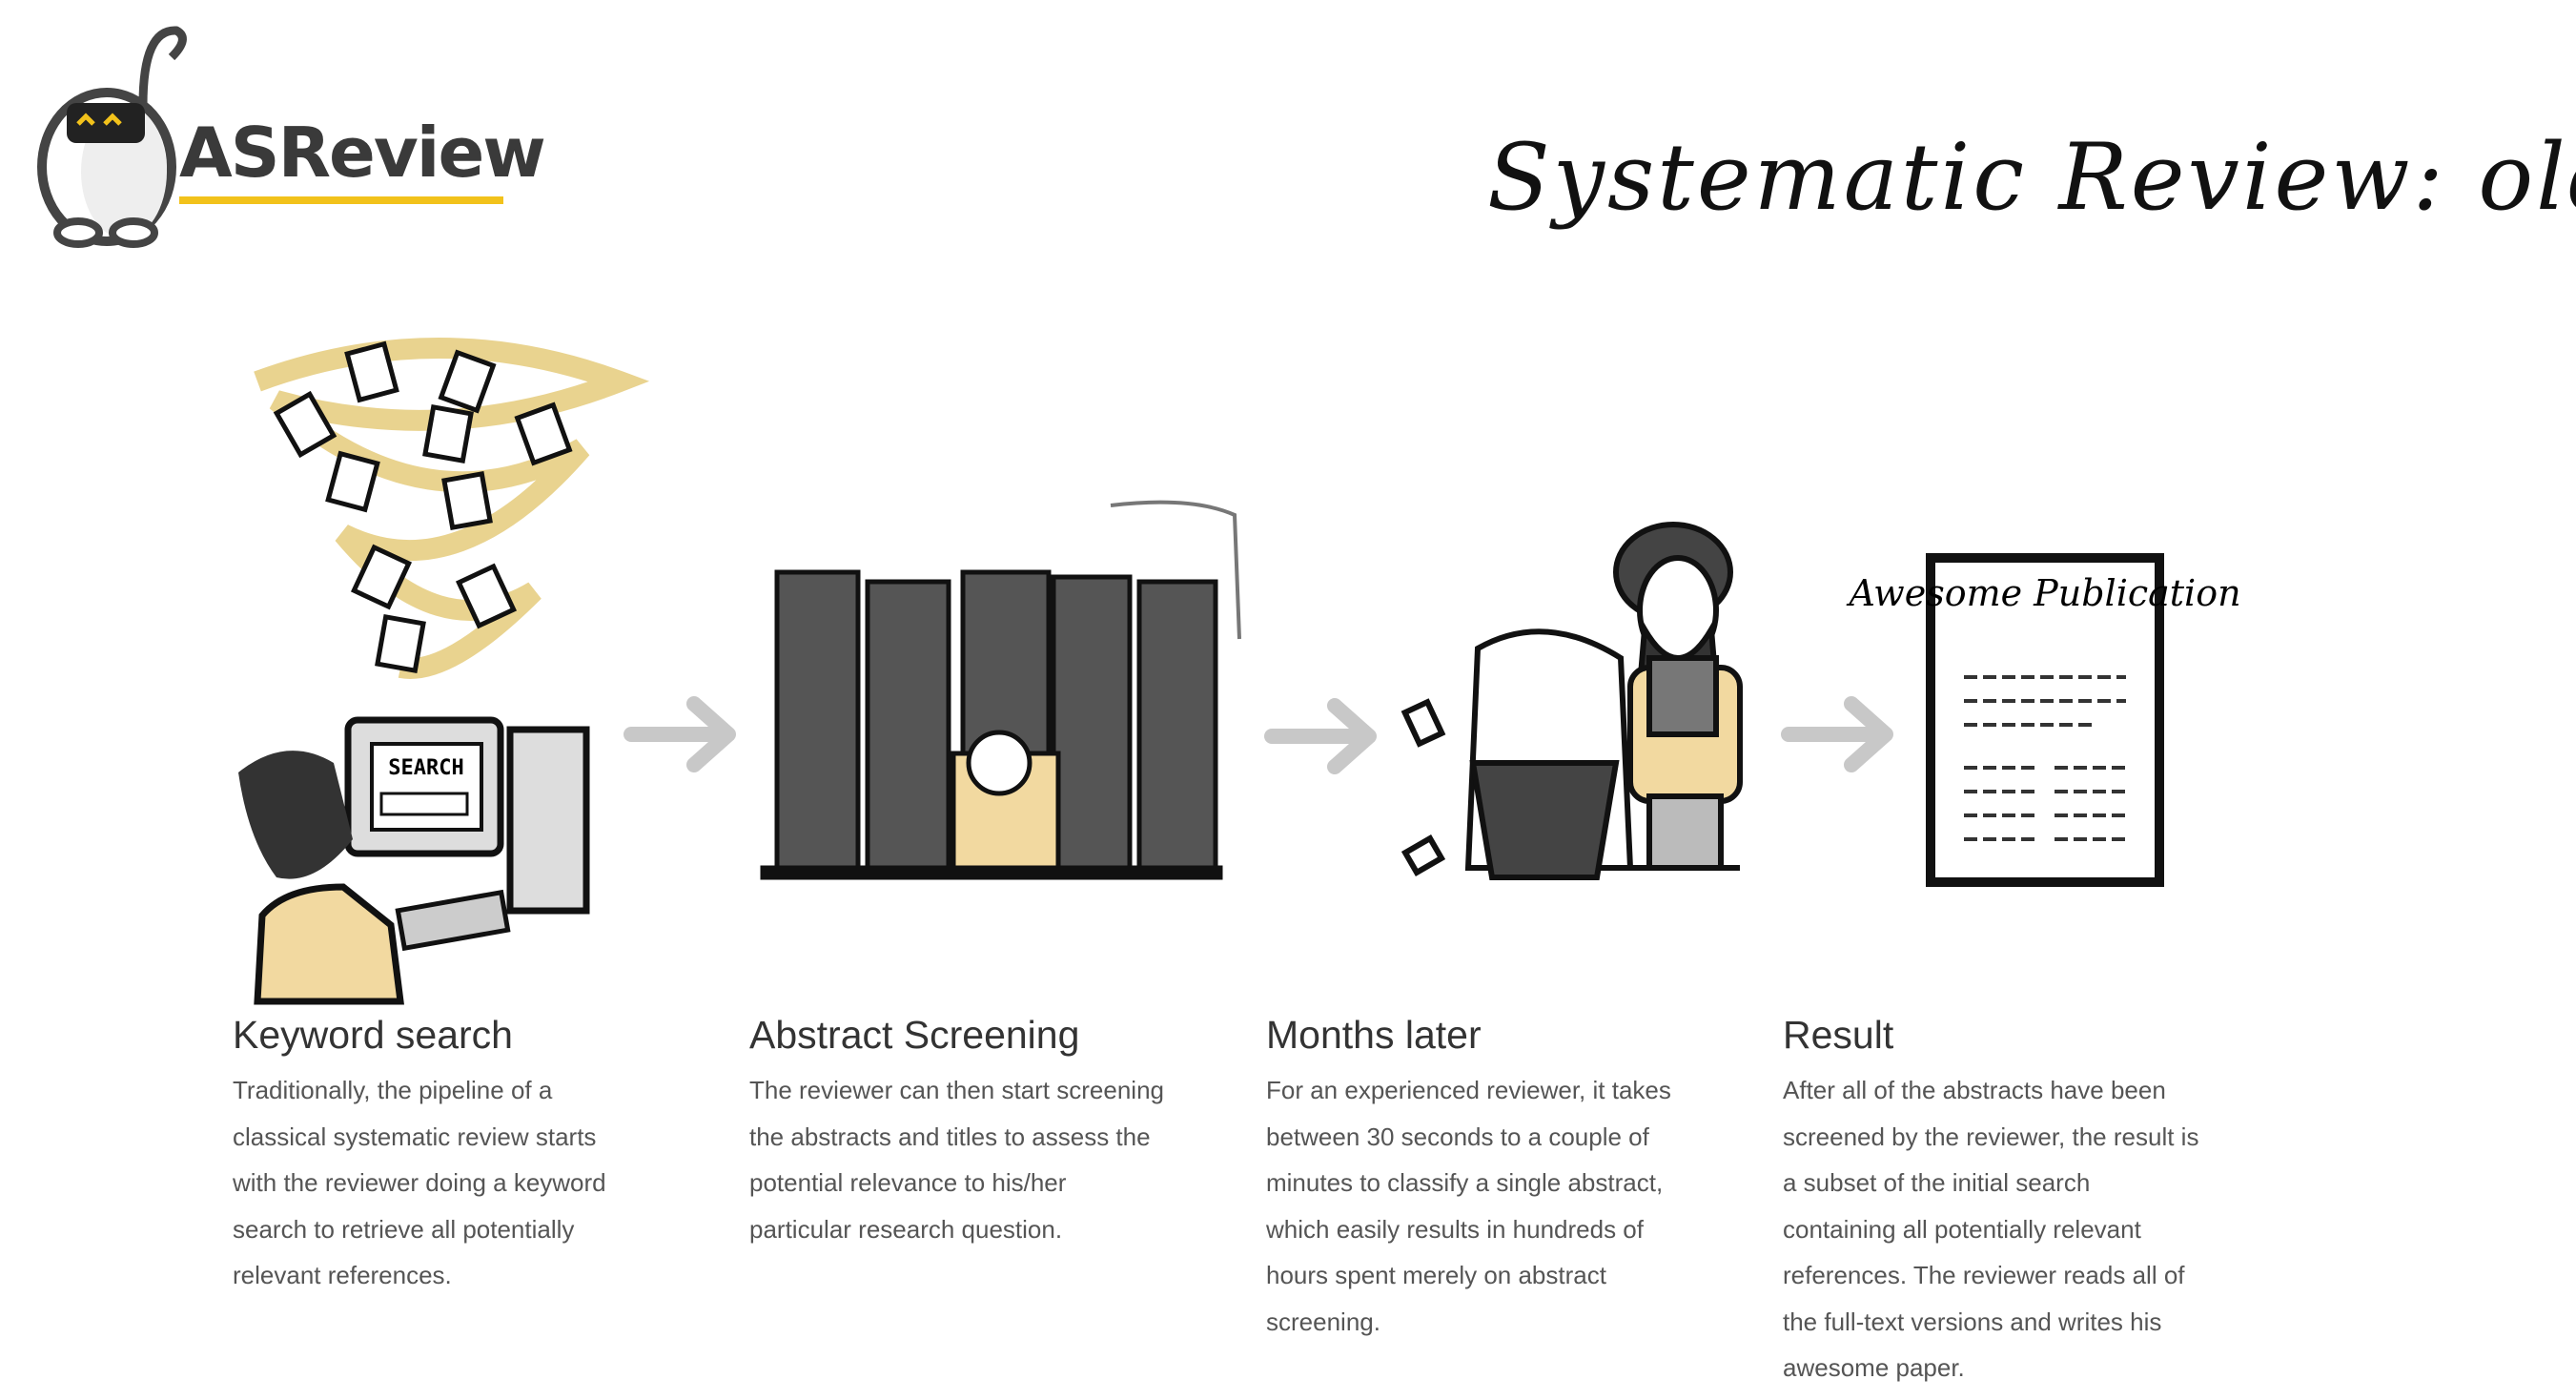 This screenshot has width=2576, height=1400. I want to click on logo-icon, so click(270, 137).